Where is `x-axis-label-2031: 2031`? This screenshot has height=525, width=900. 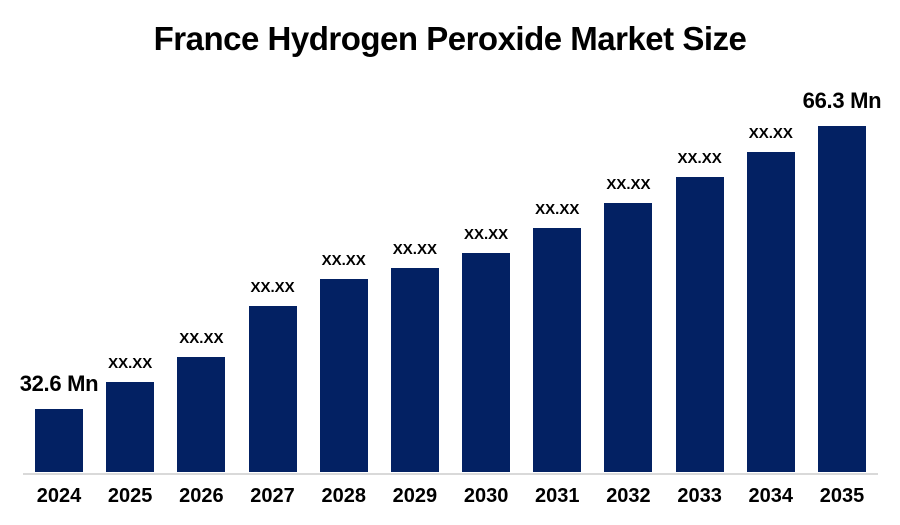 x-axis-label-2031: 2031 is located at coordinates (557, 496).